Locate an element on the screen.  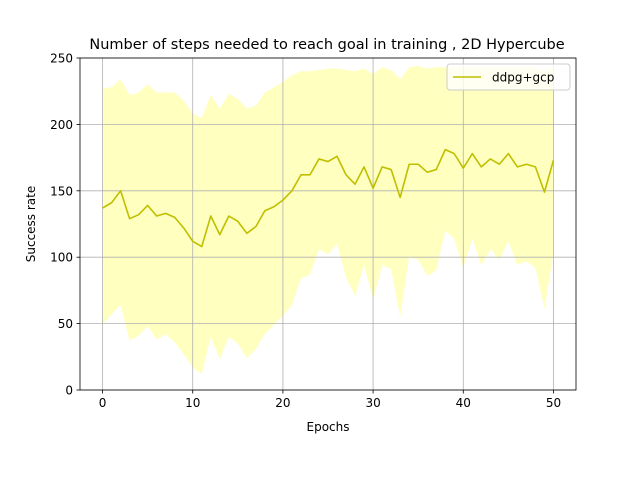
series-line-ddpg-gcp is located at coordinates (328, 198).